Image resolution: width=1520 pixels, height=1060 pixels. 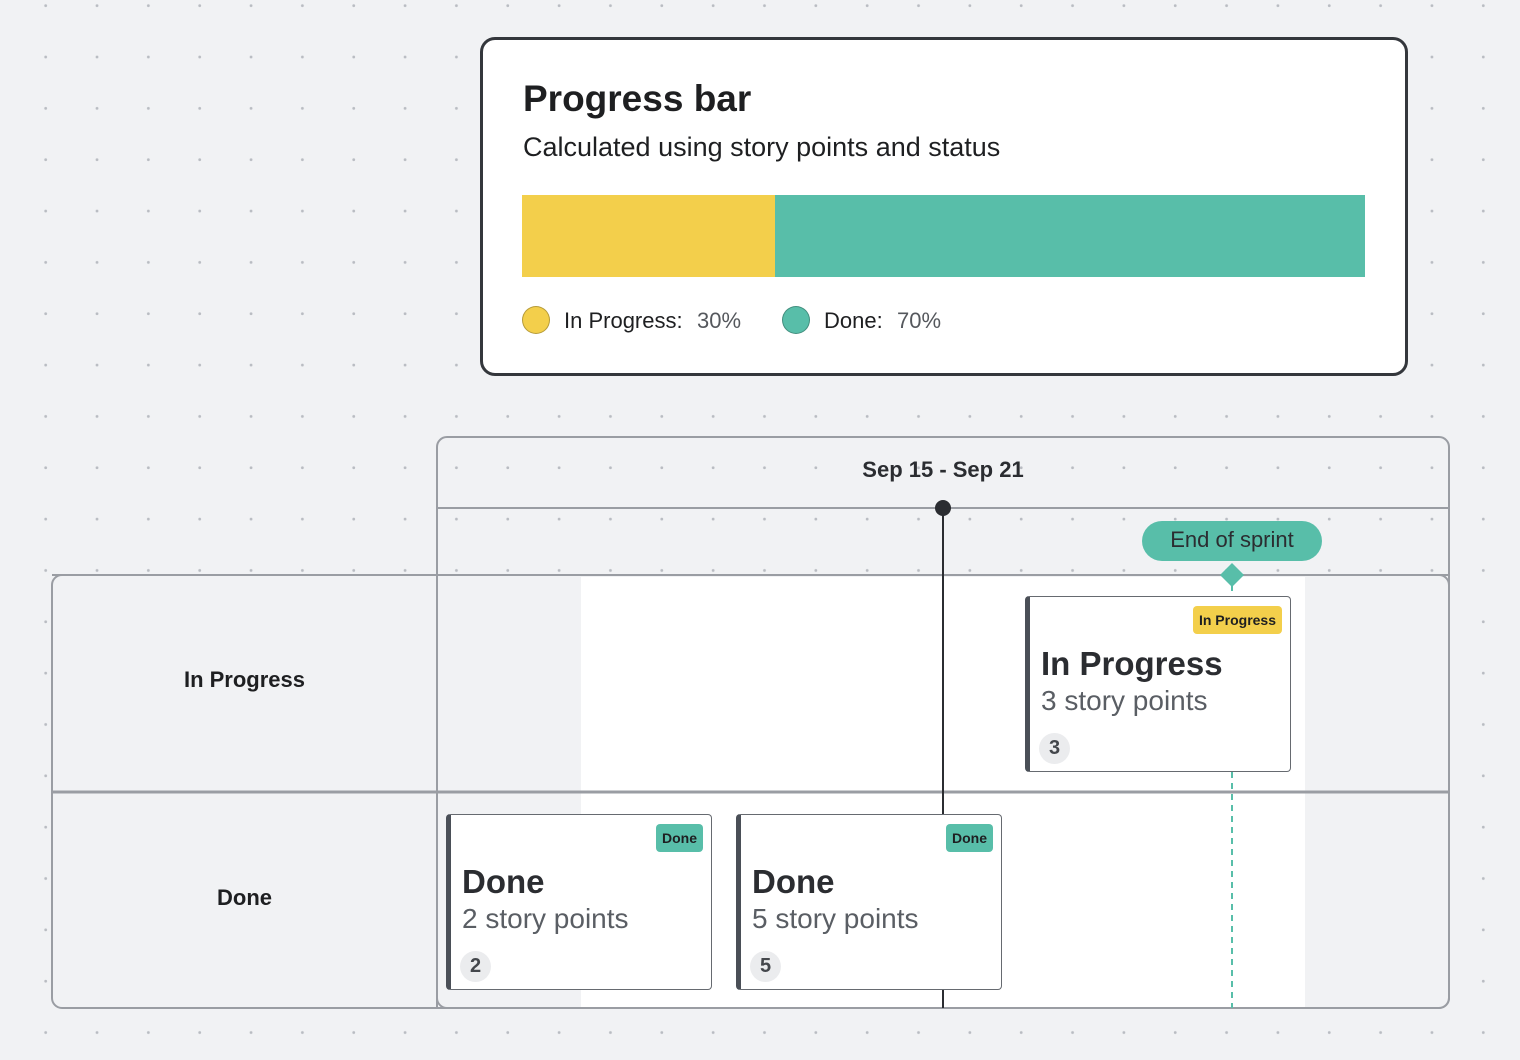 I want to click on timeline-header: Sep 15 - Sep 21, so click(x=942, y=469).